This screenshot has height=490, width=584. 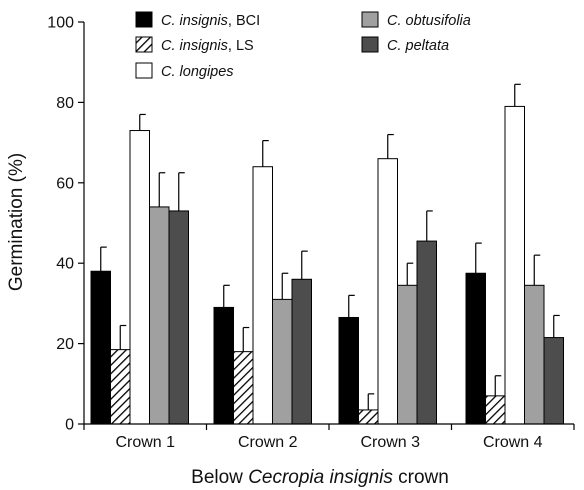 What do you see at coordinates (60, 23) in the screenshot?
I see `y-tick-label-100: 100` at bounding box center [60, 23].